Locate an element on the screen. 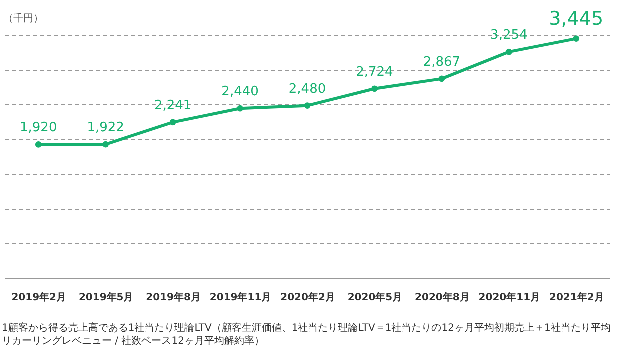 The width and height of the screenshot is (624, 351). x-tick-label: 2019年11月 is located at coordinates (241, 298).